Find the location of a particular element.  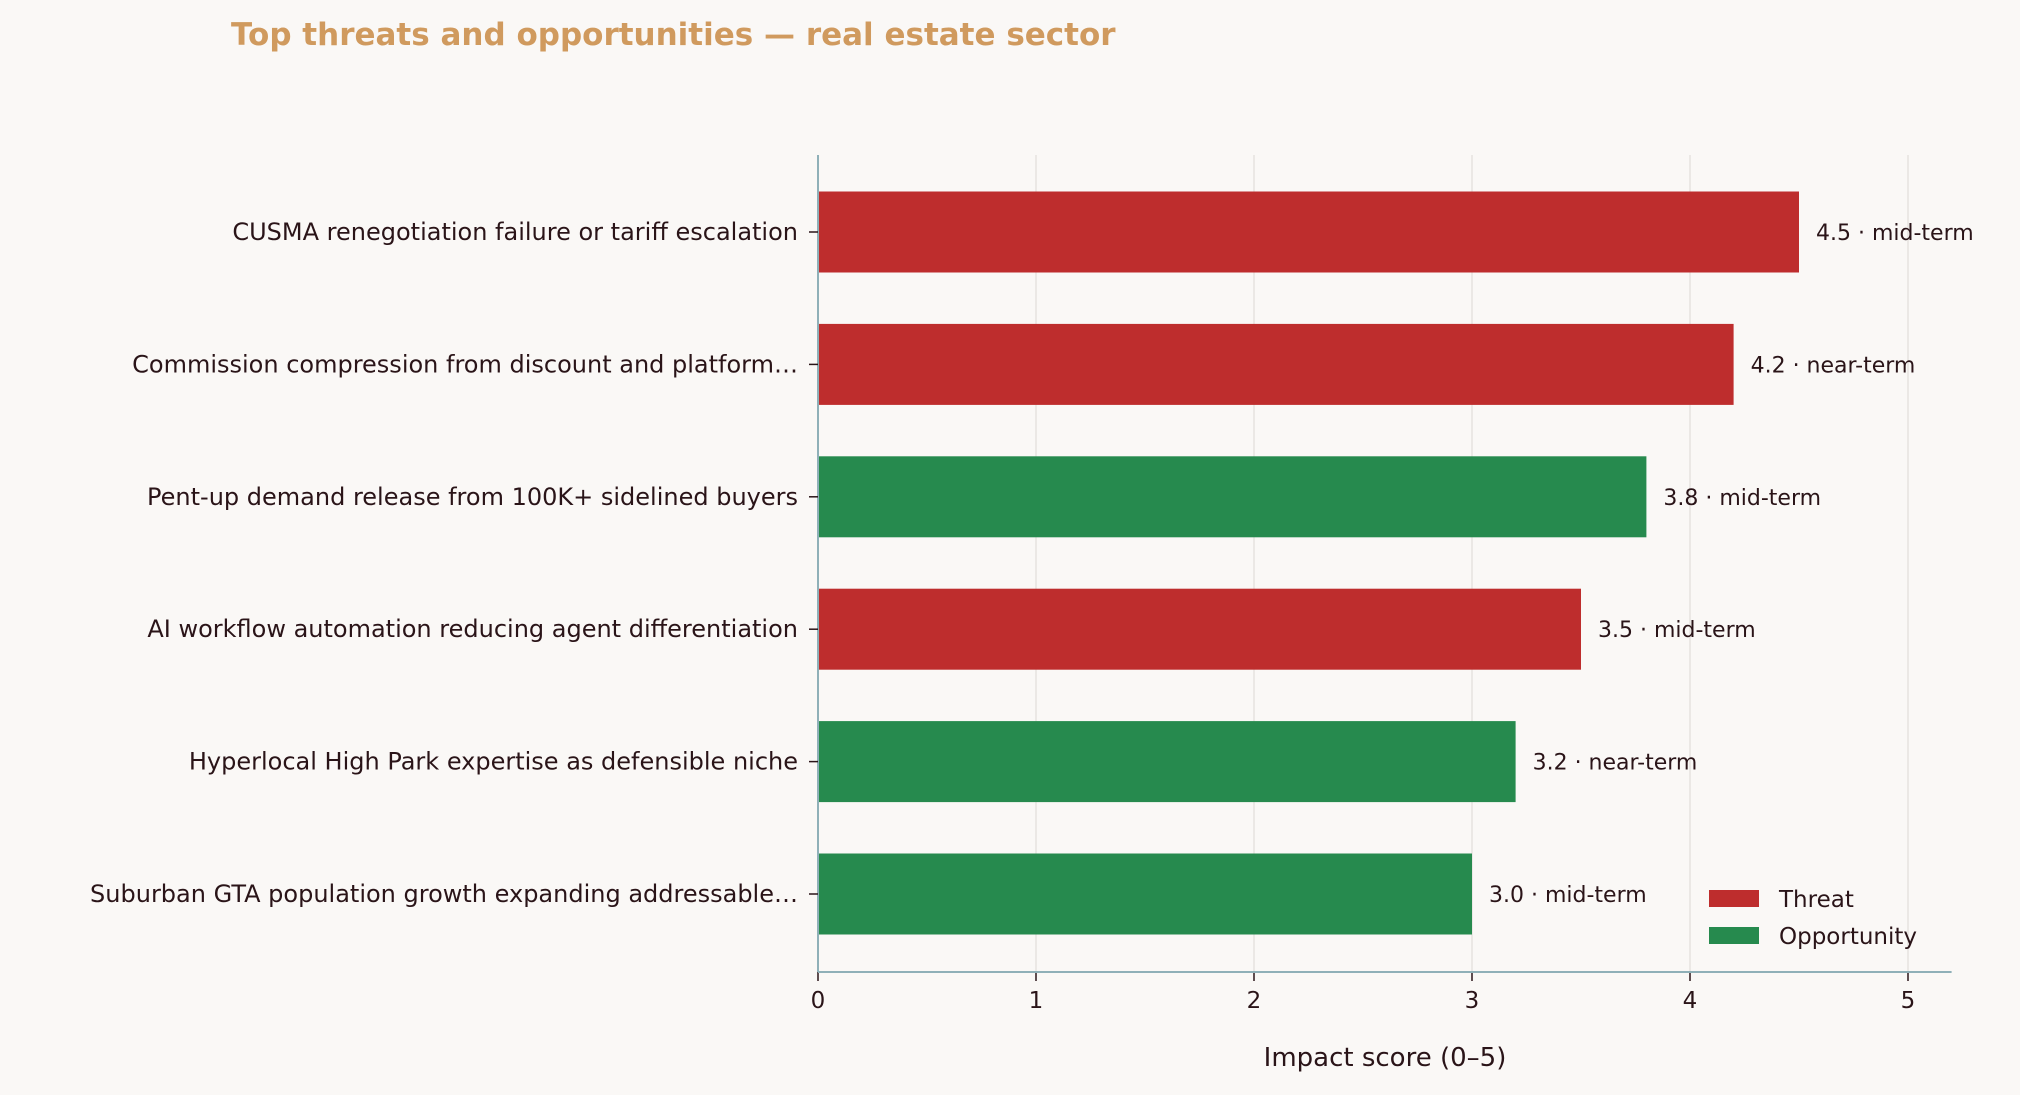

data-label: 4.2 · near-term is located at coordinates (1833, 365).